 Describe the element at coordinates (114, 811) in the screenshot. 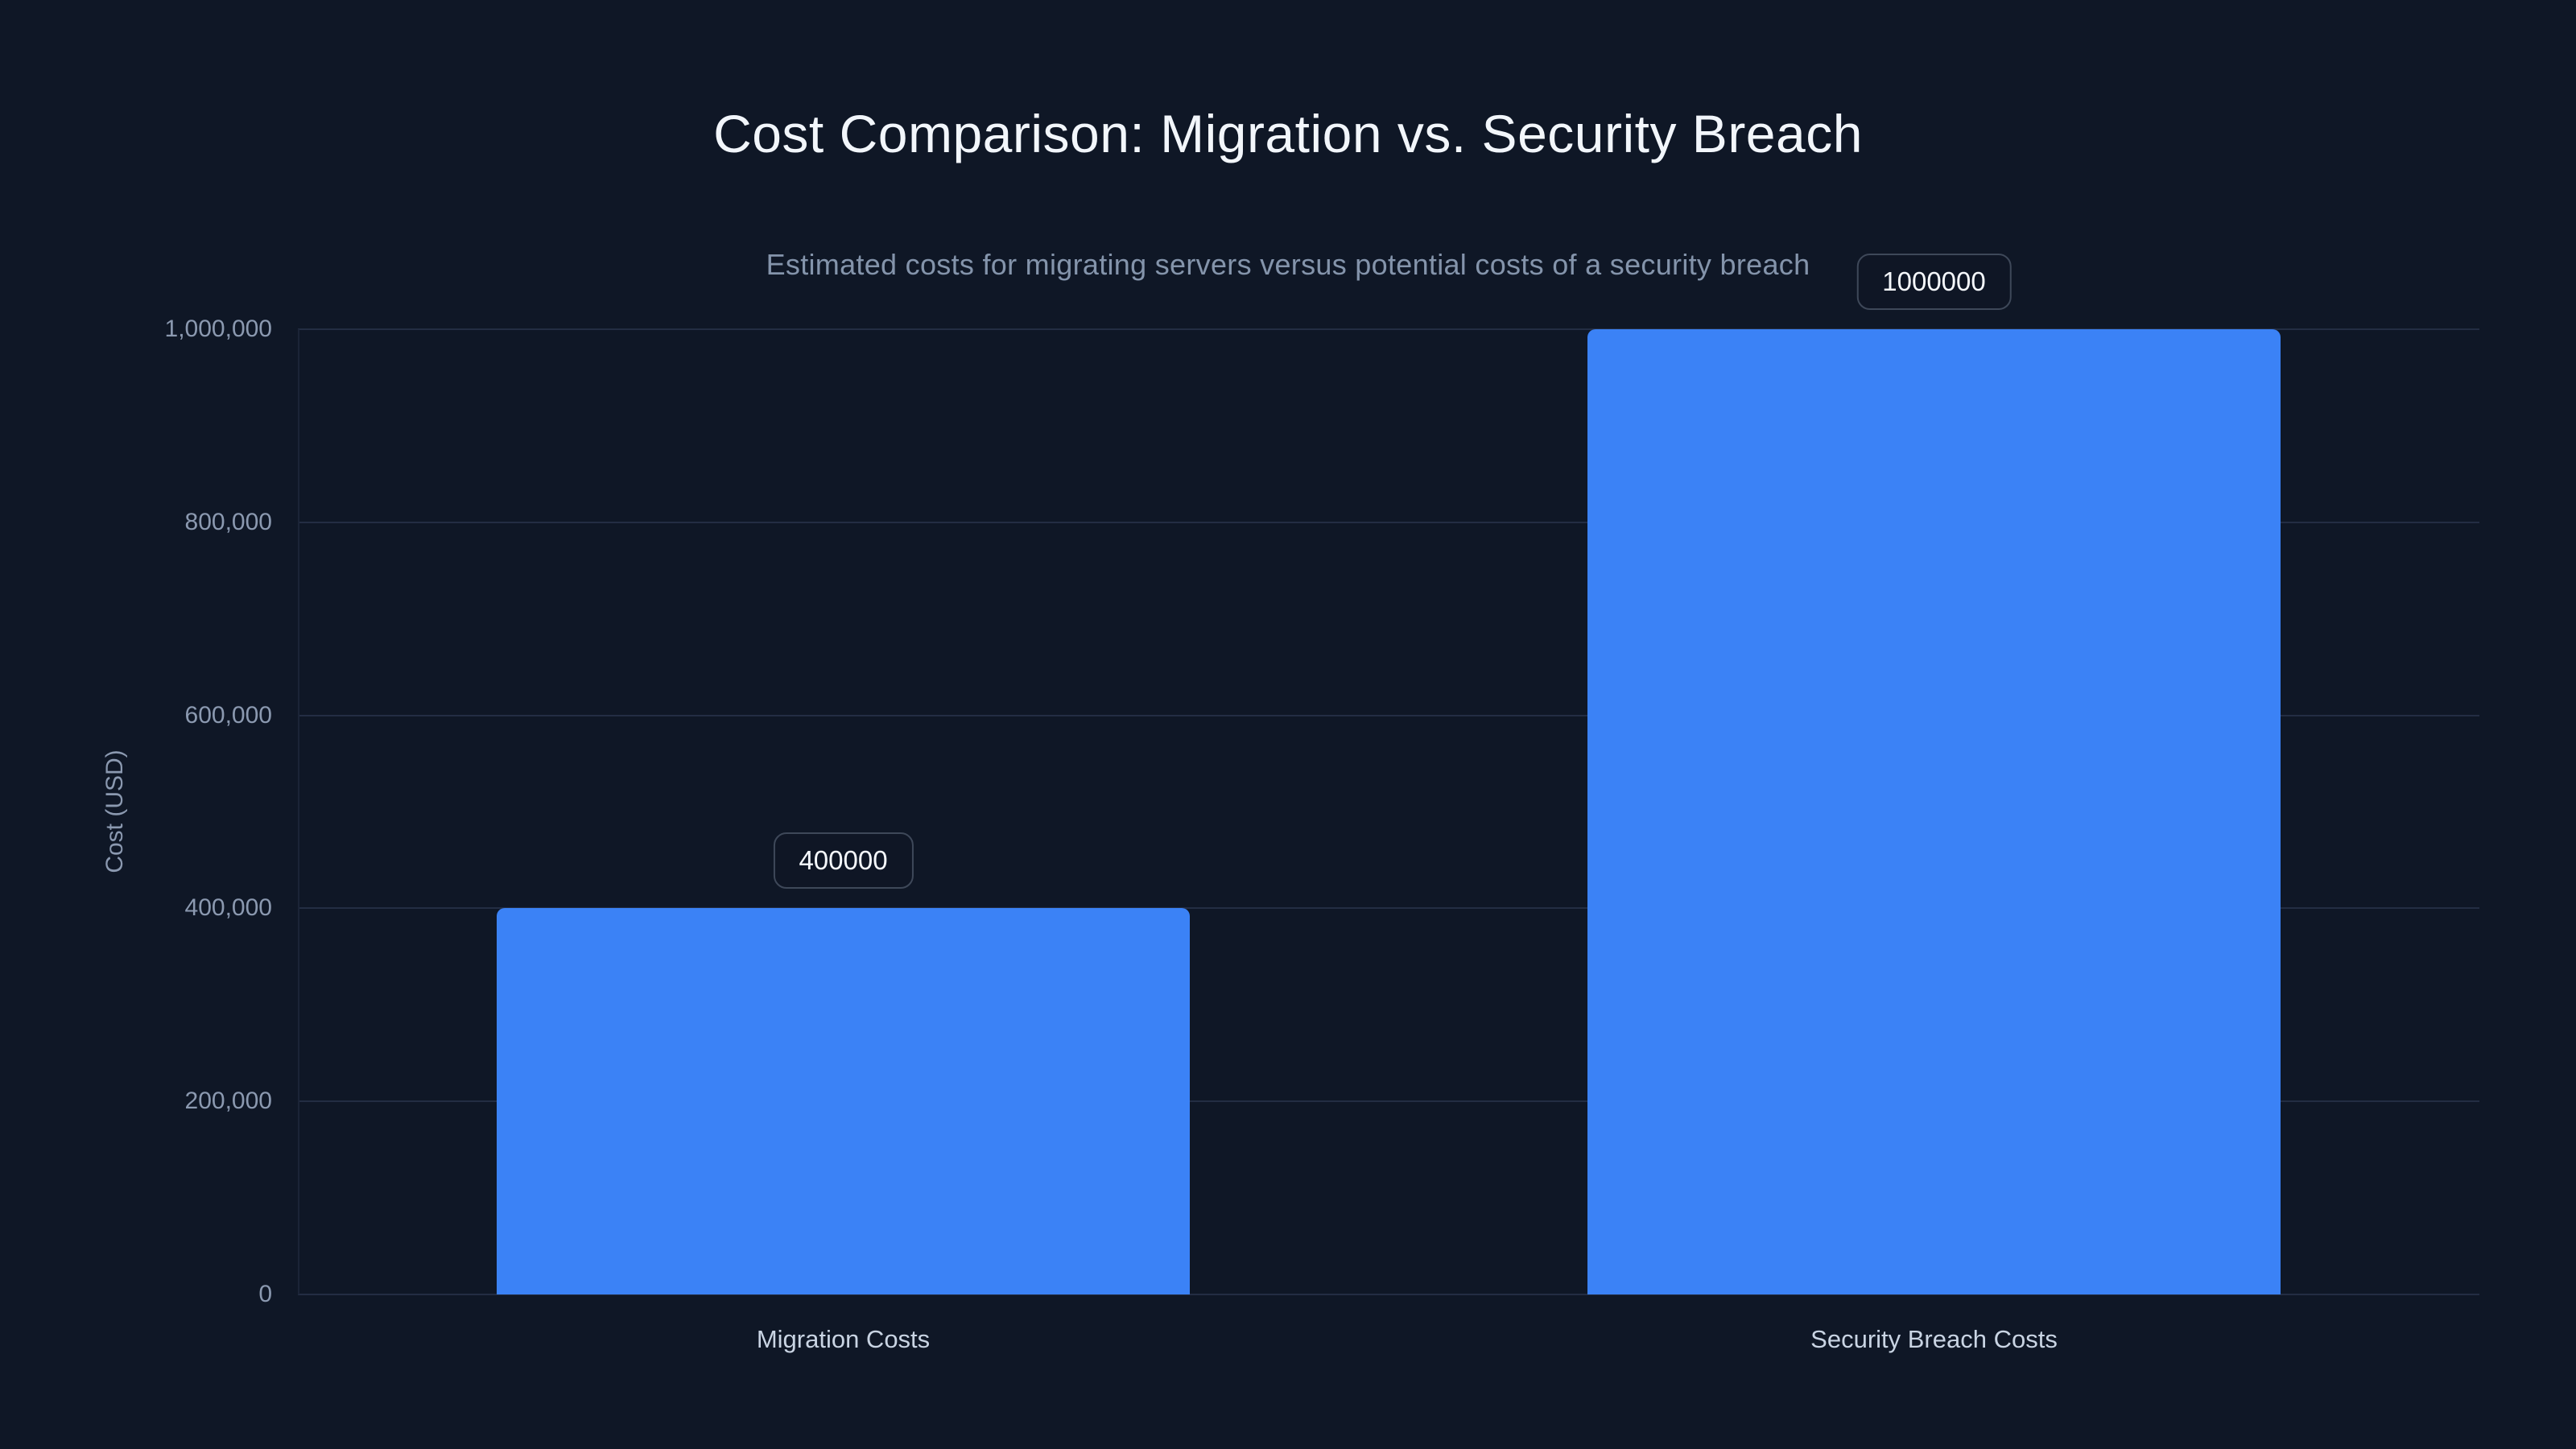

I see `y-axis-title: Cost (USD)` at that location.